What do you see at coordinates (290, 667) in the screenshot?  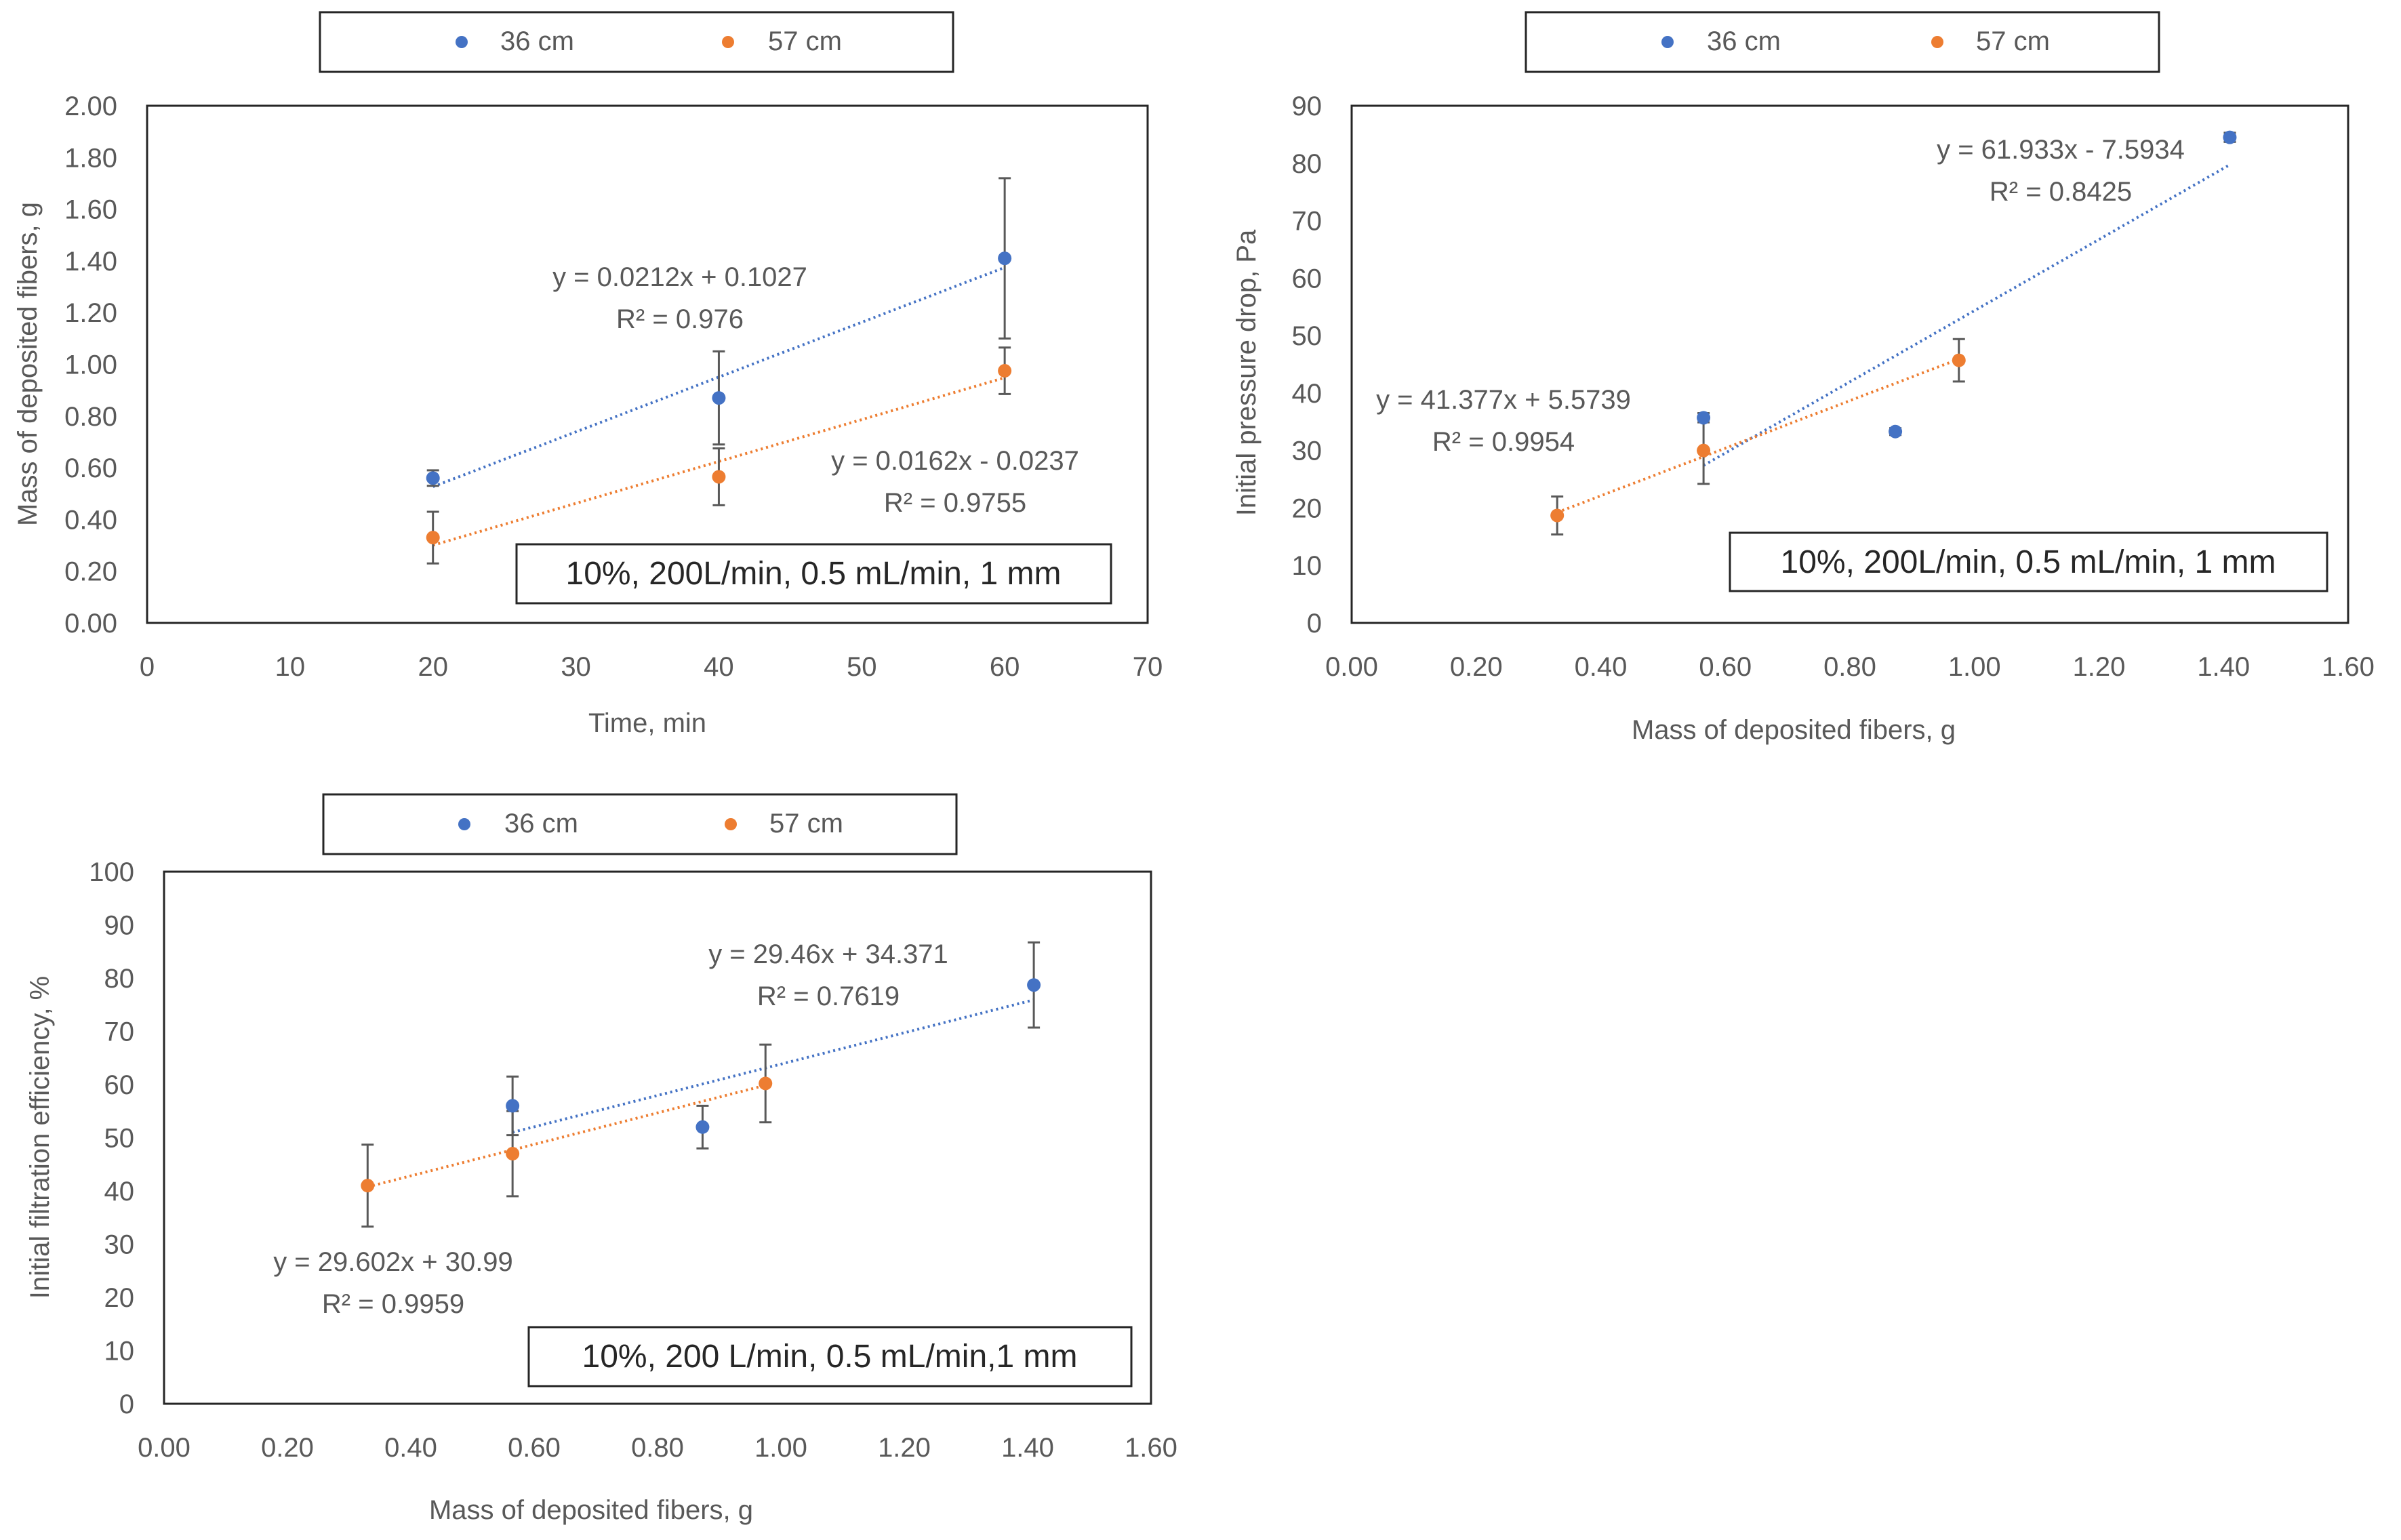 I see `x-tick-label: 10` at bounding box center [290, 667].